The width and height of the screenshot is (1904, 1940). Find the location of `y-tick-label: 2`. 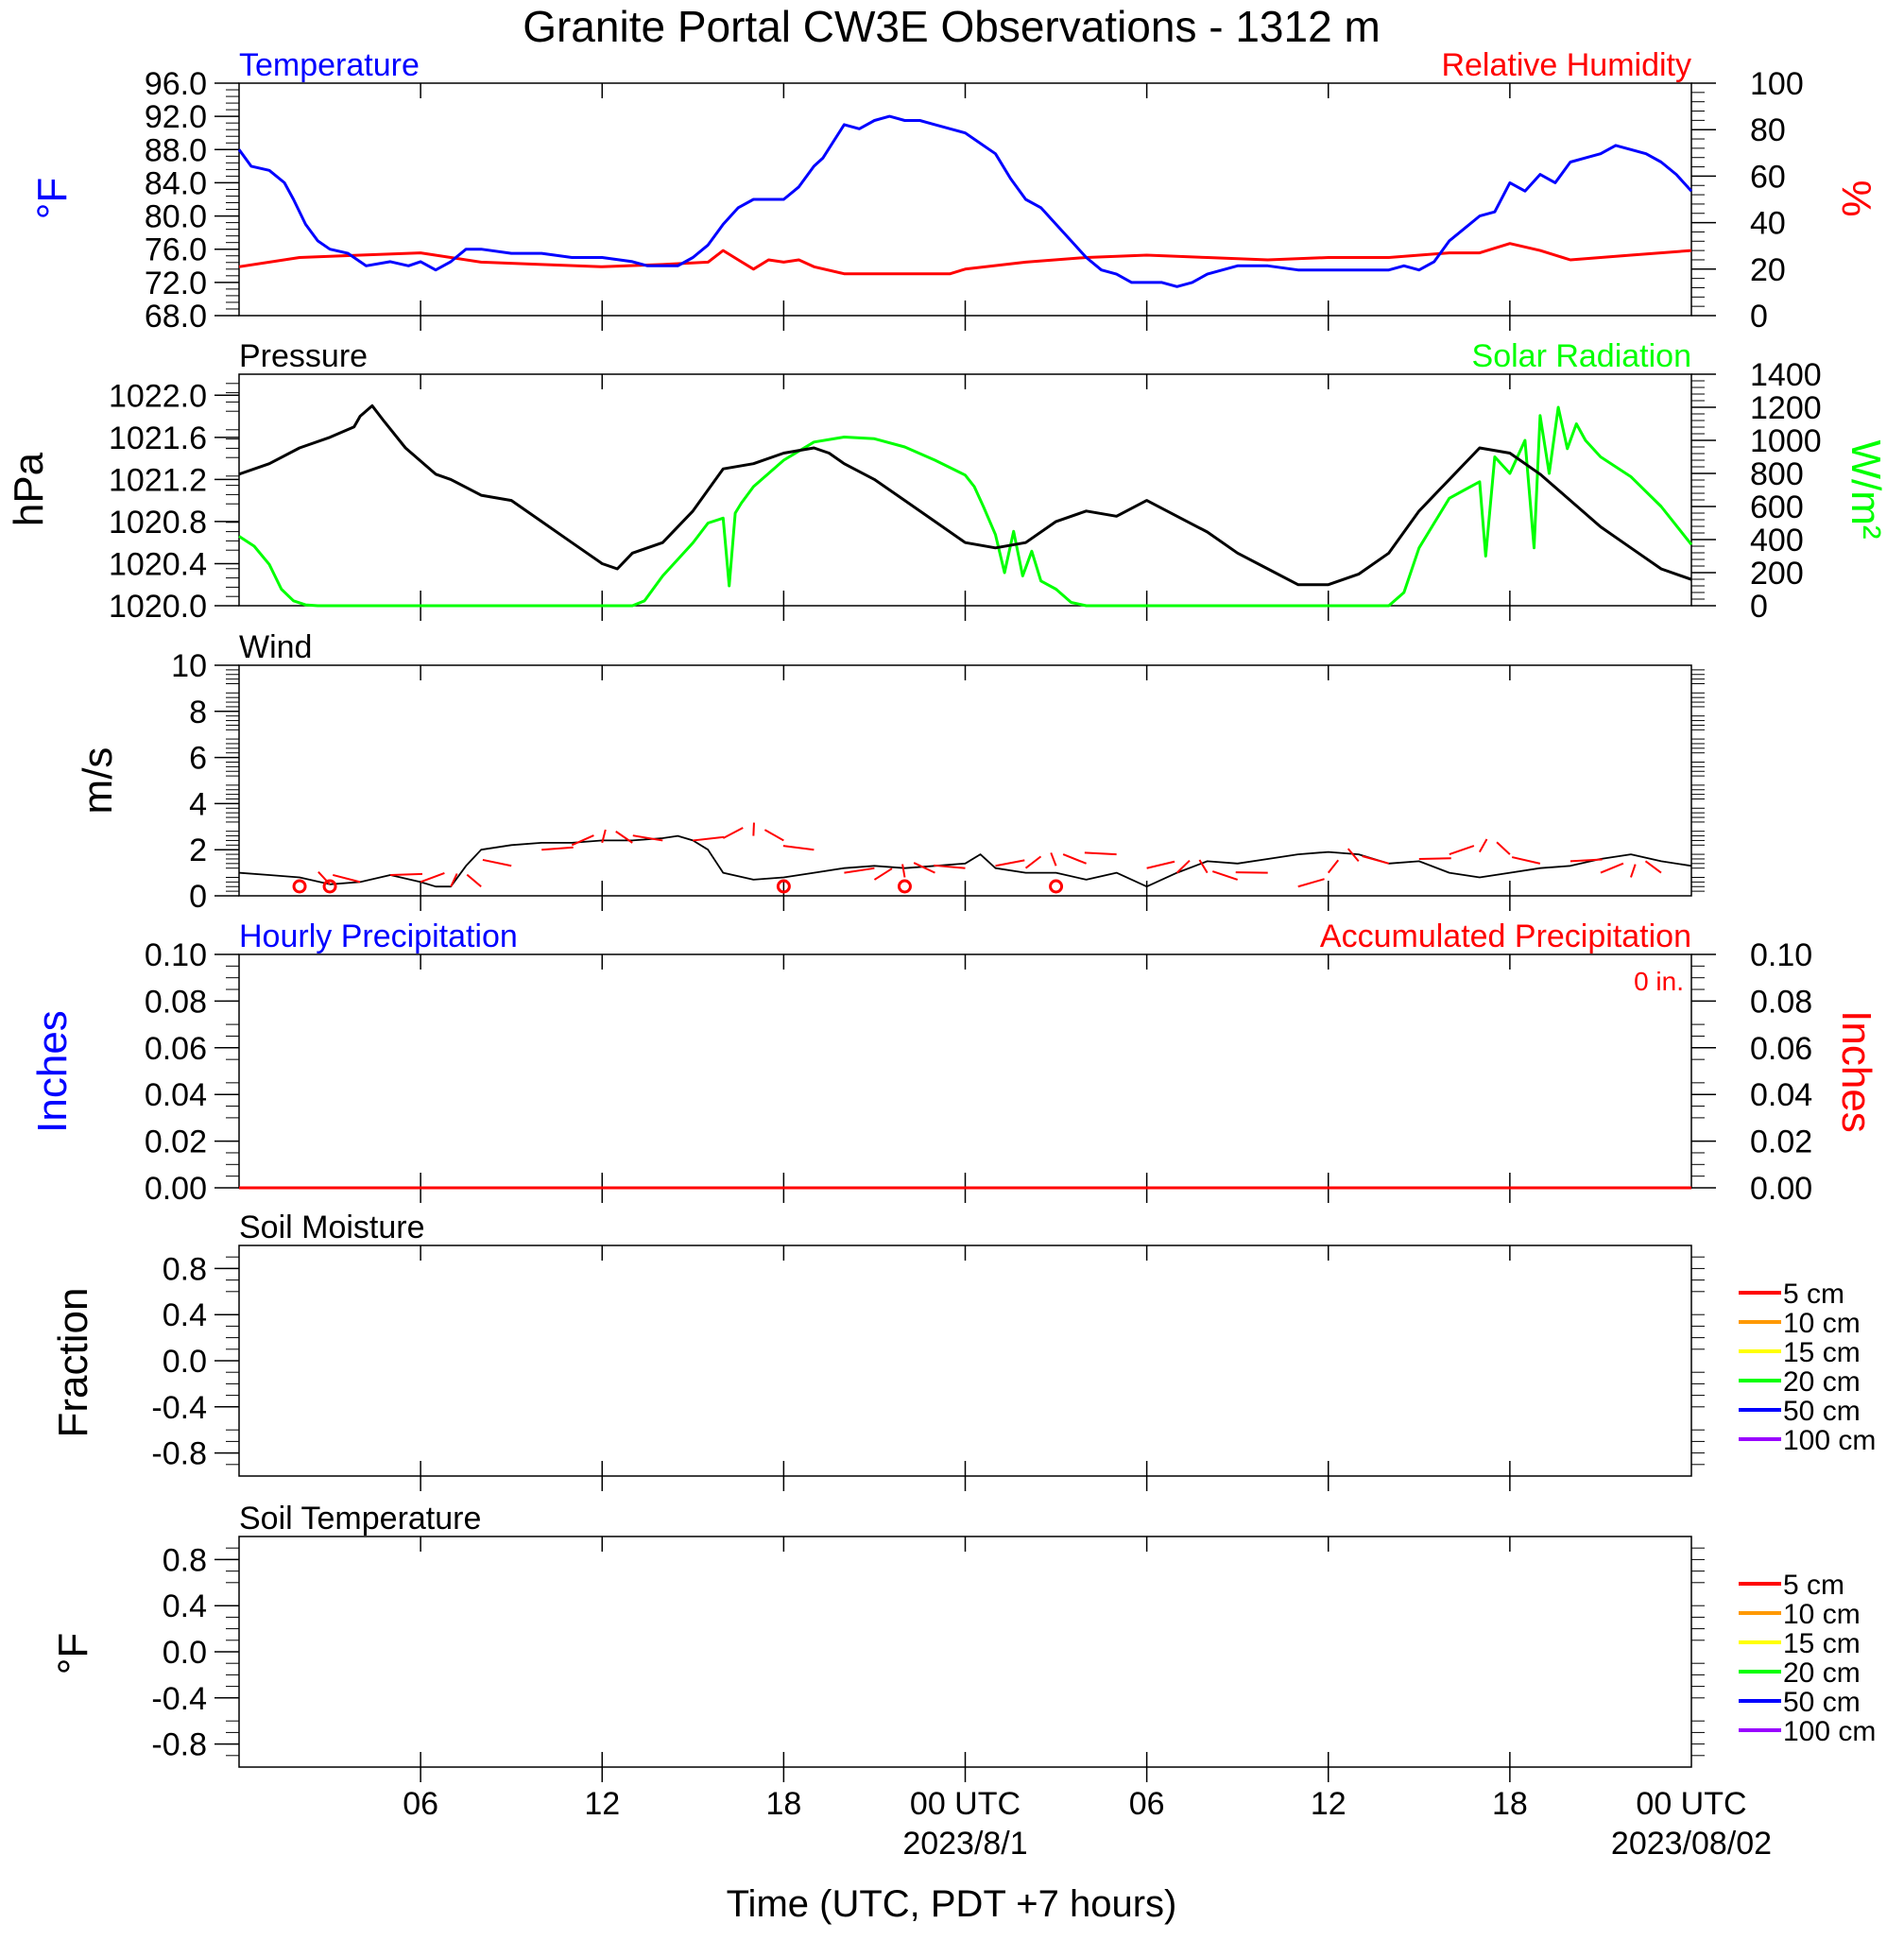

y-tick-label: 2 is located at coordinates (198, 850).